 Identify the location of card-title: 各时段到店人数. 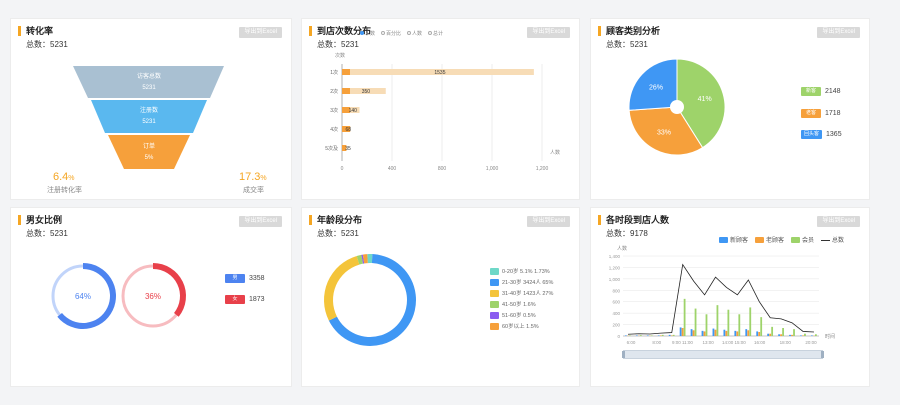
(633, 220).